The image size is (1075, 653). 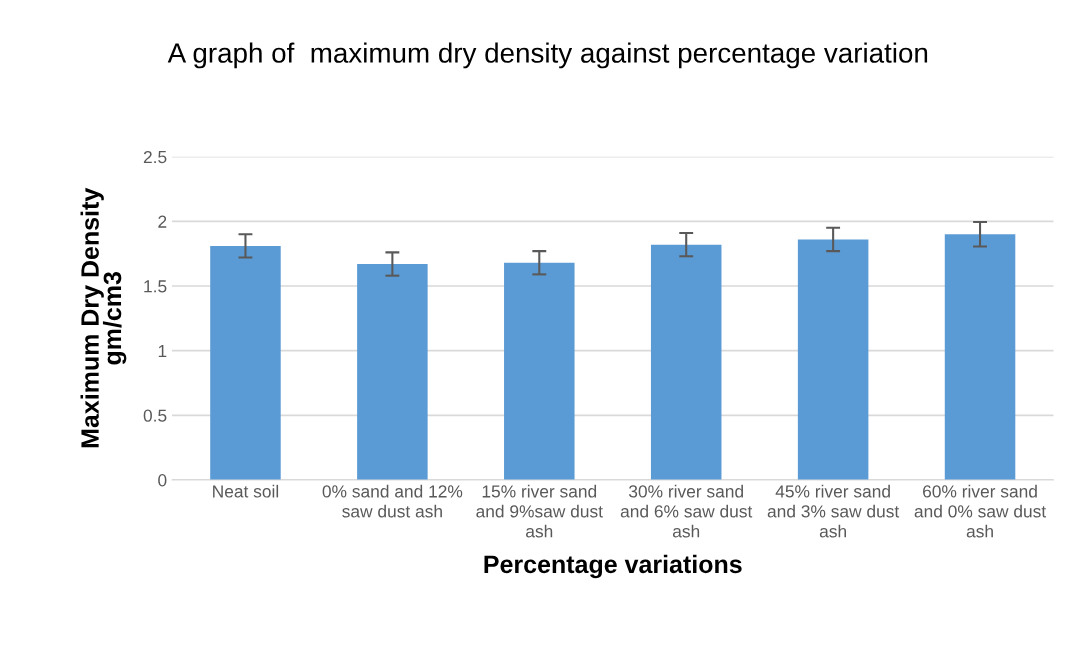 What do you see at coordinates (155, 286) in the screenshot?
I see `y-tick-label: 1.5` at bounding box center [155, 286].